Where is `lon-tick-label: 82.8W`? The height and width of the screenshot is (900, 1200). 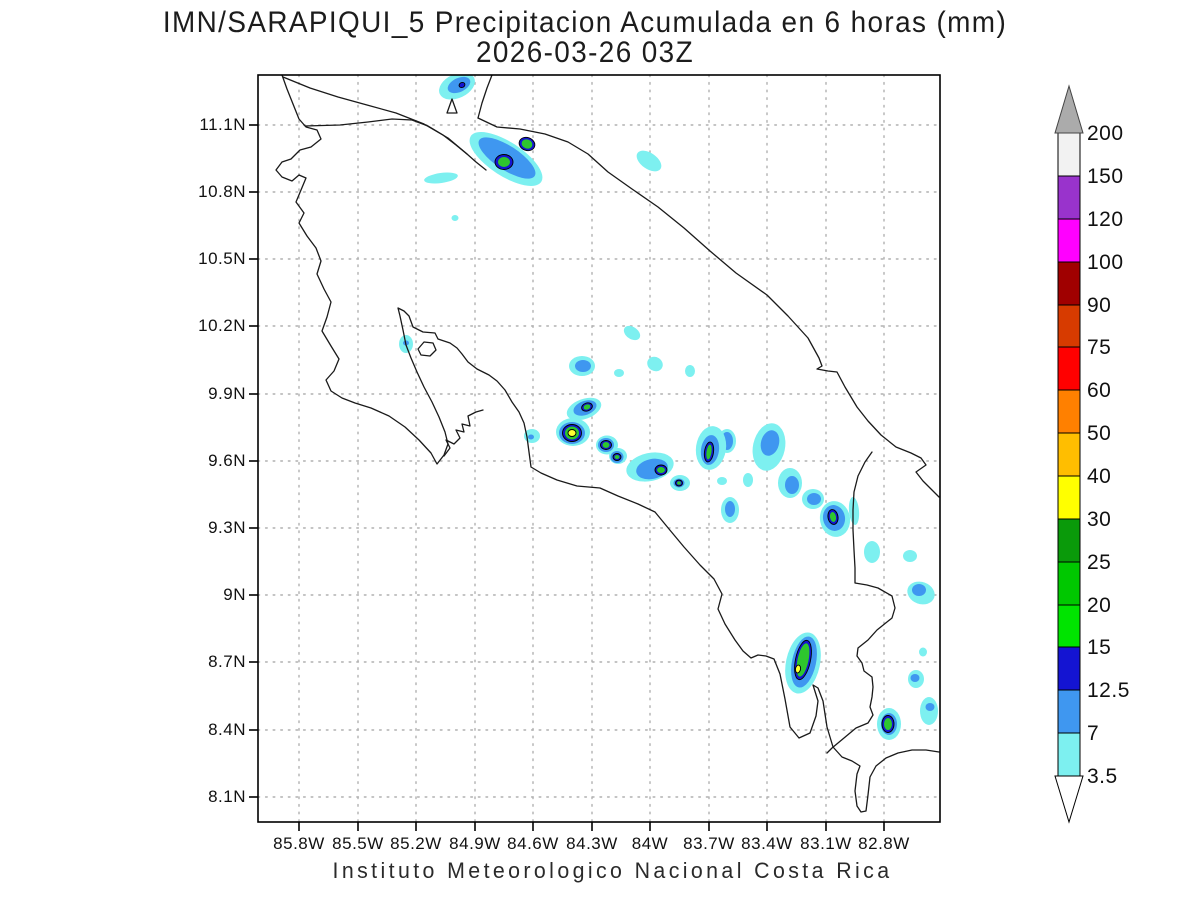 lon-tick-label: 82.8W is located at coordinates (884, 843).